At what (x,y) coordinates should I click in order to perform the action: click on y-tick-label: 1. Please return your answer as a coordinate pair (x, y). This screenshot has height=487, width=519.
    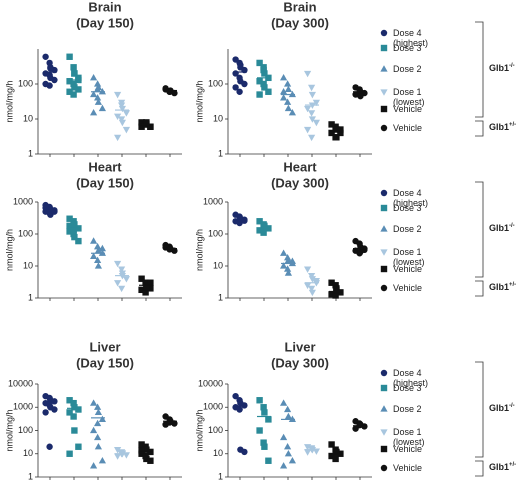
    Looking at the image, I should click on (30, 297).